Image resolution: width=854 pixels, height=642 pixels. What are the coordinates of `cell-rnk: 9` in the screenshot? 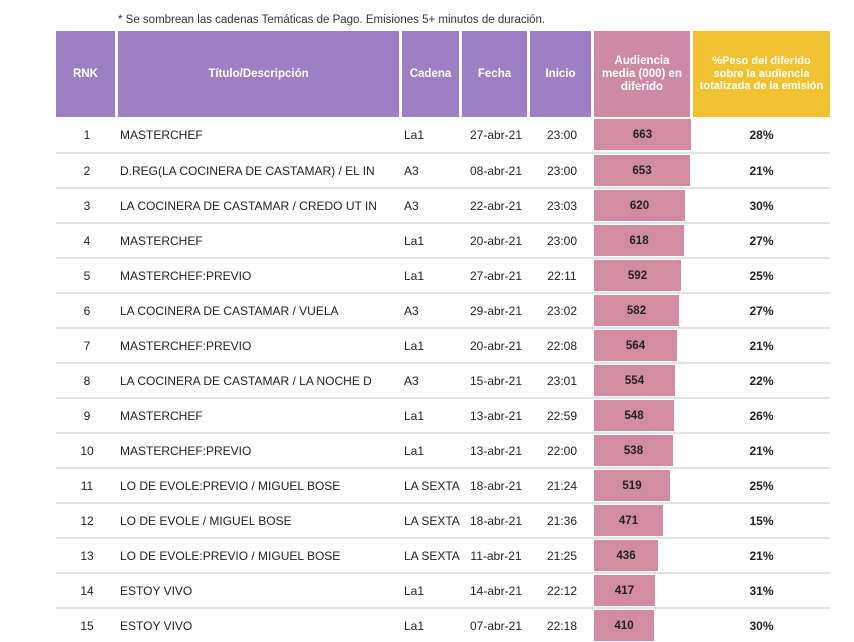 It's located at (87, 415).